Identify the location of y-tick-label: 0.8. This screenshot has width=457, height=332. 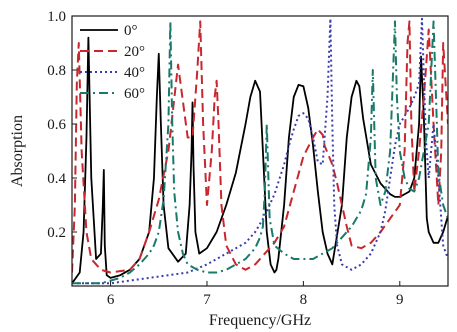
(56, 71).